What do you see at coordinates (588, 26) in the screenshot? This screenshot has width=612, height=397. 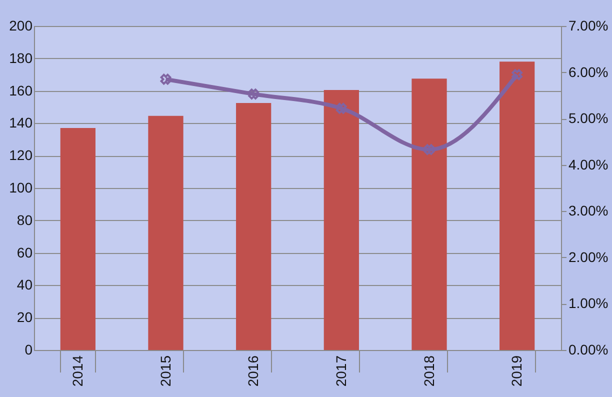 I see `y2-tick-label: 7.00%` at bounding box center [588, 26].